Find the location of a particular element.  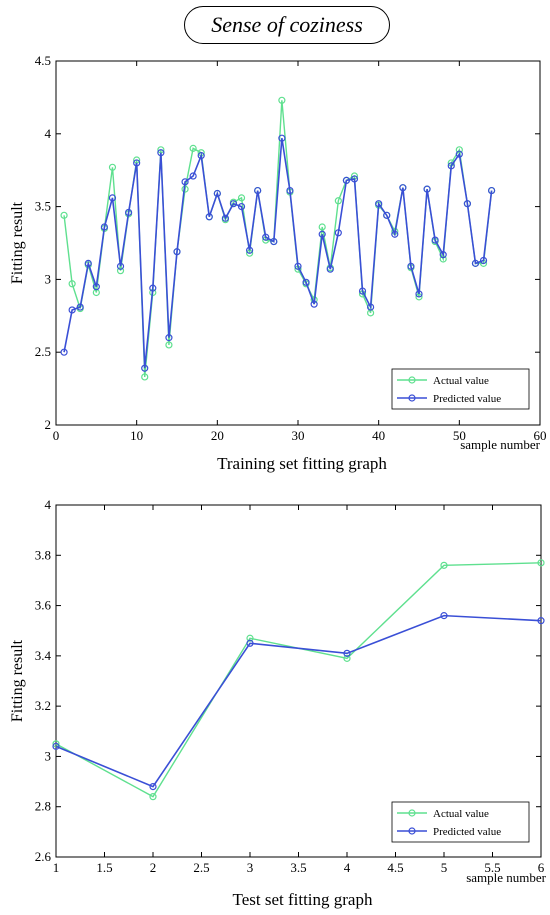

chart2-y-axis-label: Fitting result is located at coordinates (17, 680).